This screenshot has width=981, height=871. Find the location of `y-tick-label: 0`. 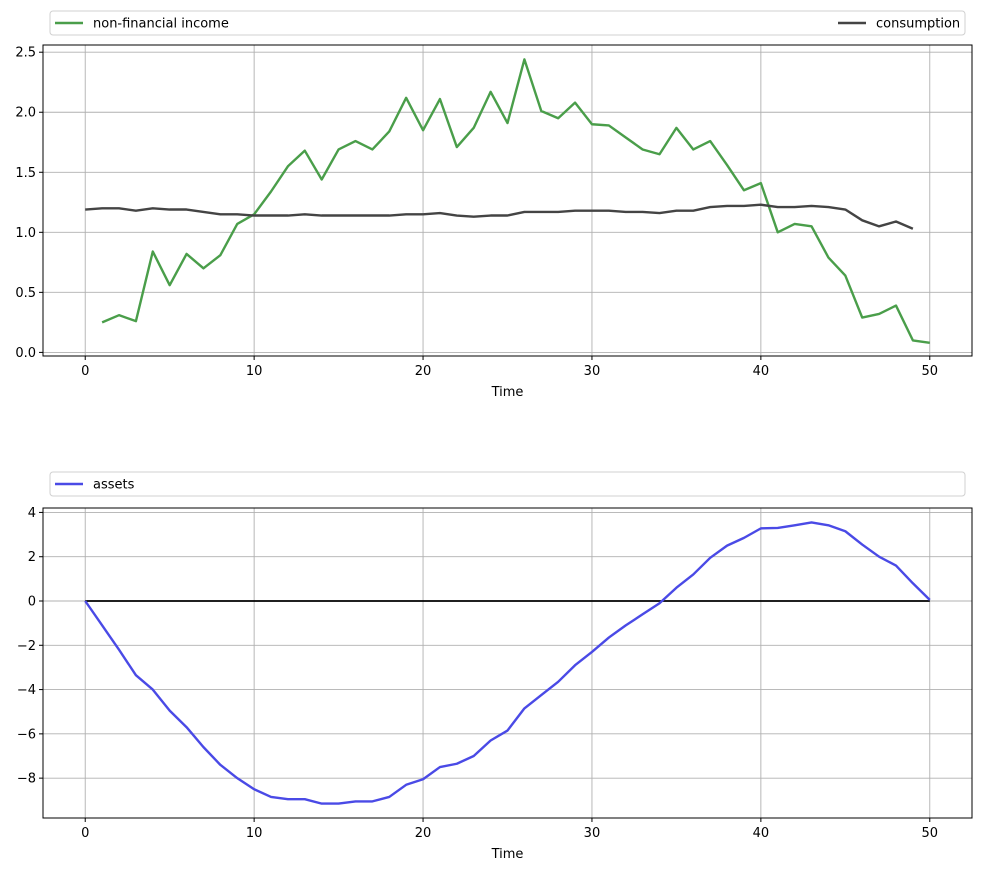

y-tick-label: 0 is located at coordinates (32, 602).